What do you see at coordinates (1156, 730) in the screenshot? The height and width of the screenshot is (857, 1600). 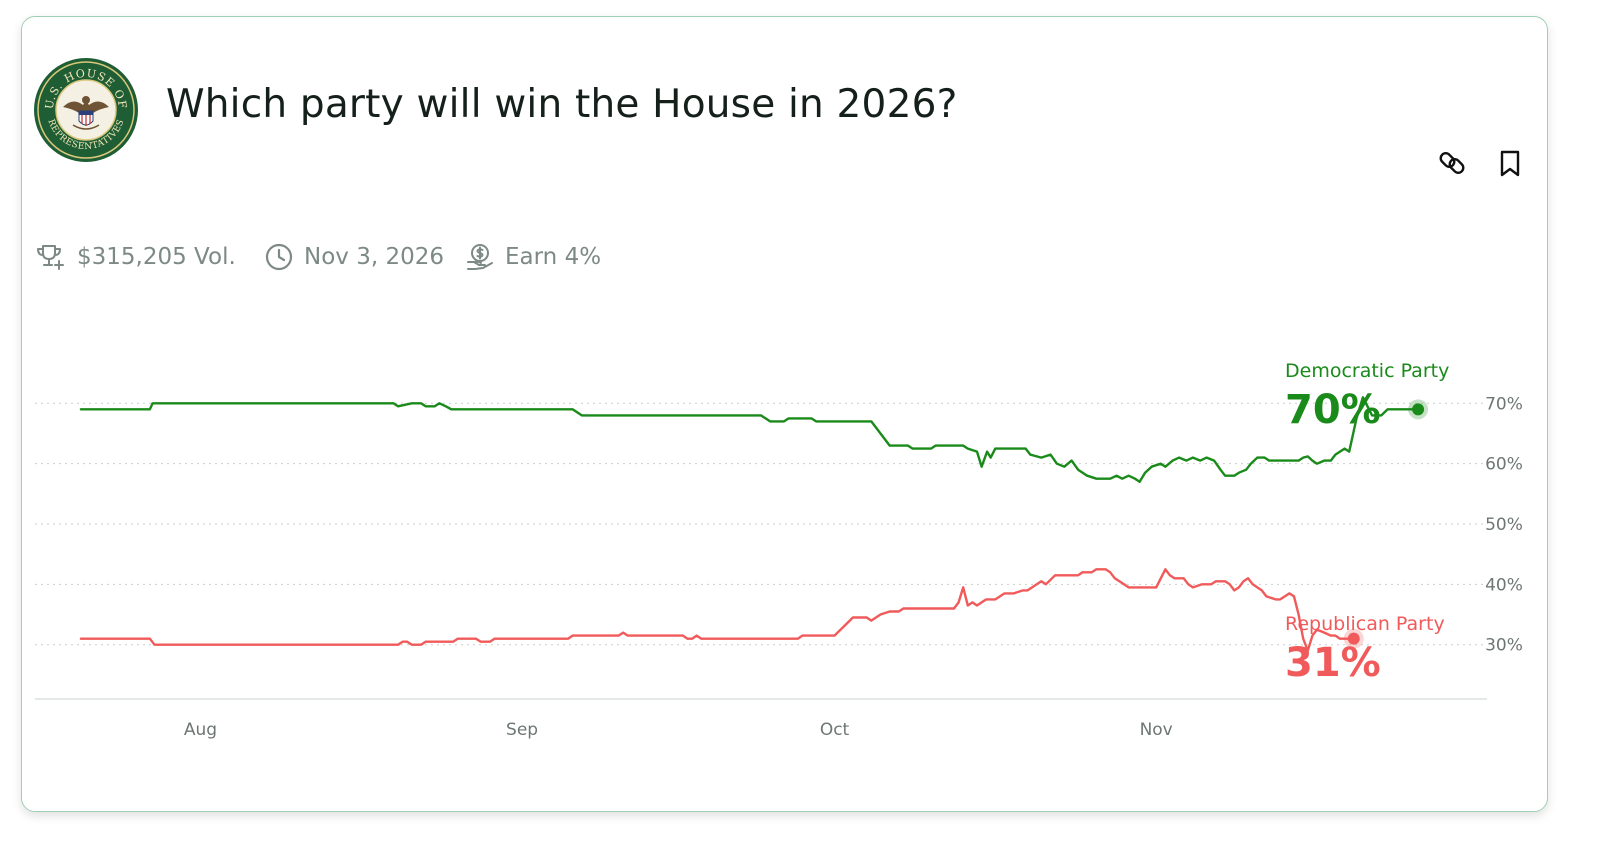 I see `x-tick-label: Nov` at bounding box center [1156, 730].